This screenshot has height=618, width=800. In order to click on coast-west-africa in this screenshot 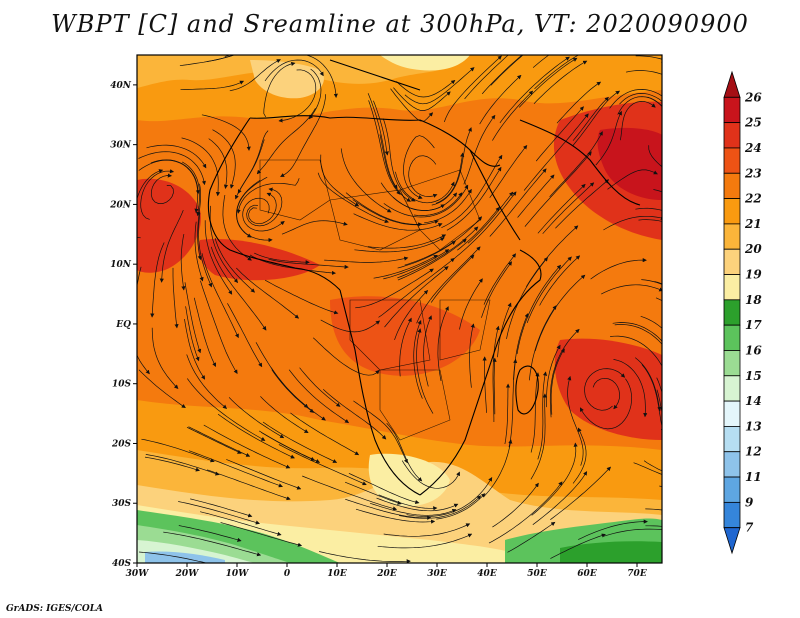, I will do `click(274, 204)`.